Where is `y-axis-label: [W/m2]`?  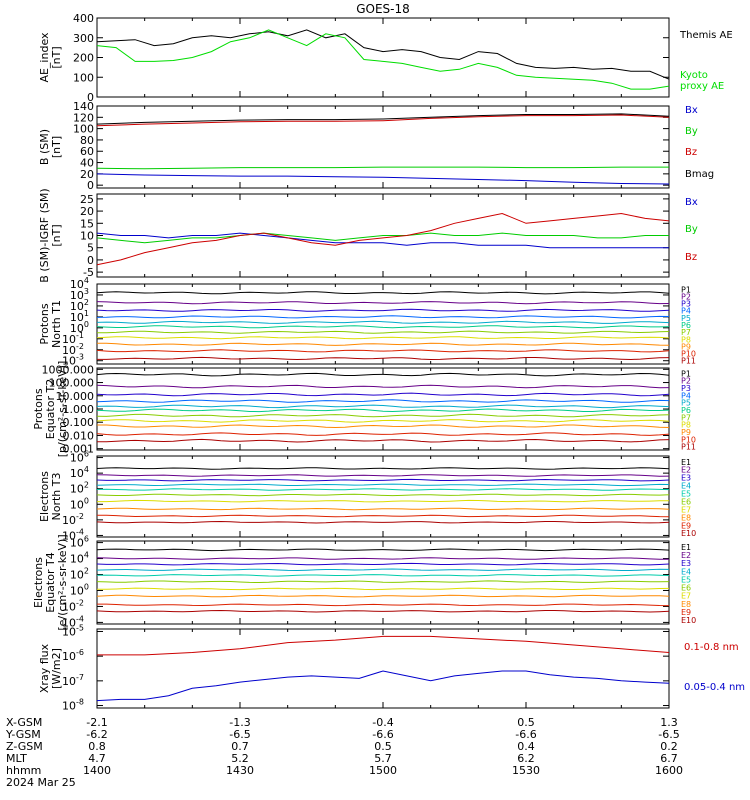 y-axis-label: [W/m2] is located at coordinates (56, 668).